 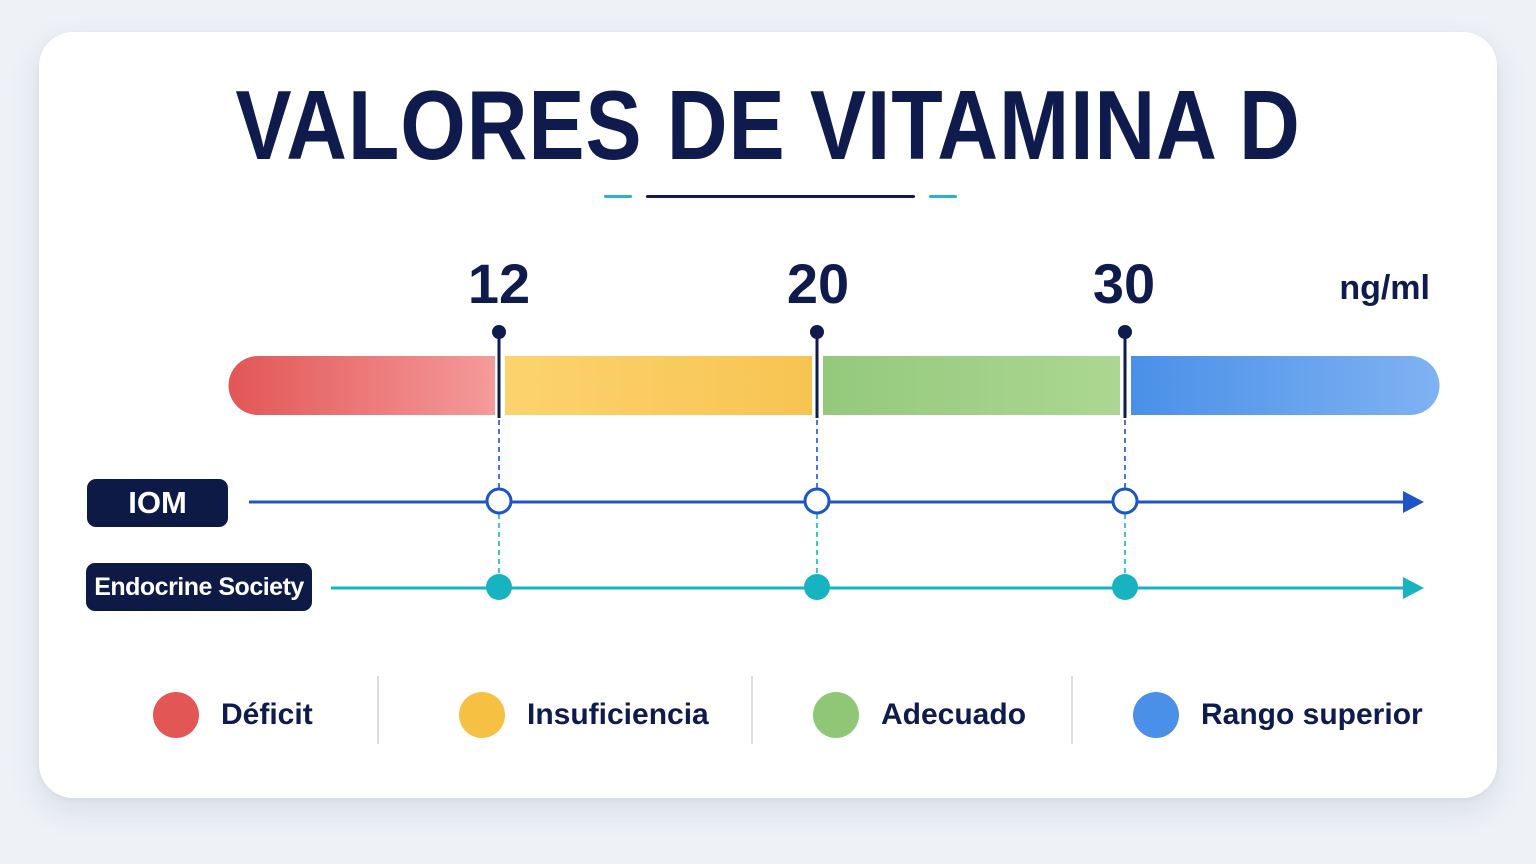 I want to click on badge-endocrine-society: Endocrine Society, so click(x=199, y=587).